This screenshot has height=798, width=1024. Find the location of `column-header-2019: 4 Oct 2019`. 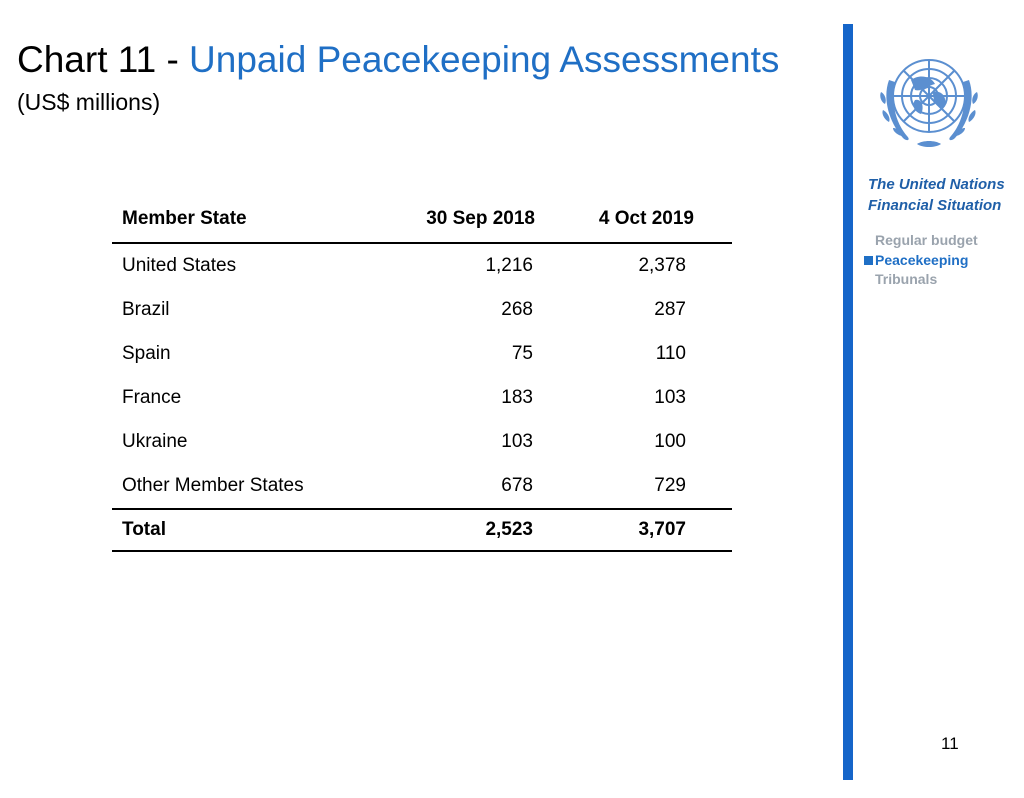

column-header-2019: 4 Oct 2019 is located at coordinates (633, 220).